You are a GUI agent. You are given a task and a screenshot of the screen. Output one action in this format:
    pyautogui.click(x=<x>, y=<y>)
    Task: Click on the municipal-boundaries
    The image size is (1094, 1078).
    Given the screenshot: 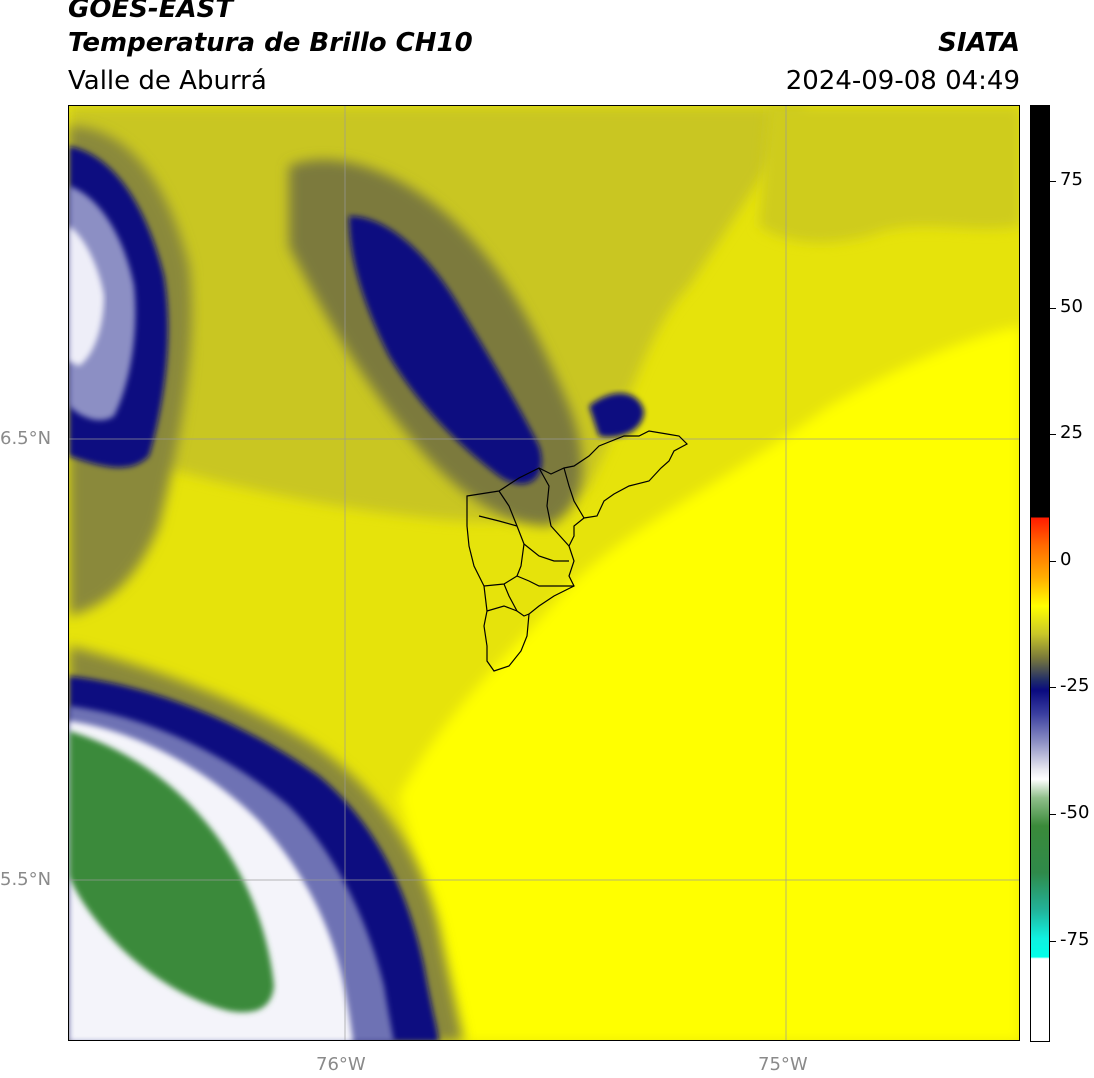 What is the action you would take?
    pyautogui.click(x=577, y=551)
    